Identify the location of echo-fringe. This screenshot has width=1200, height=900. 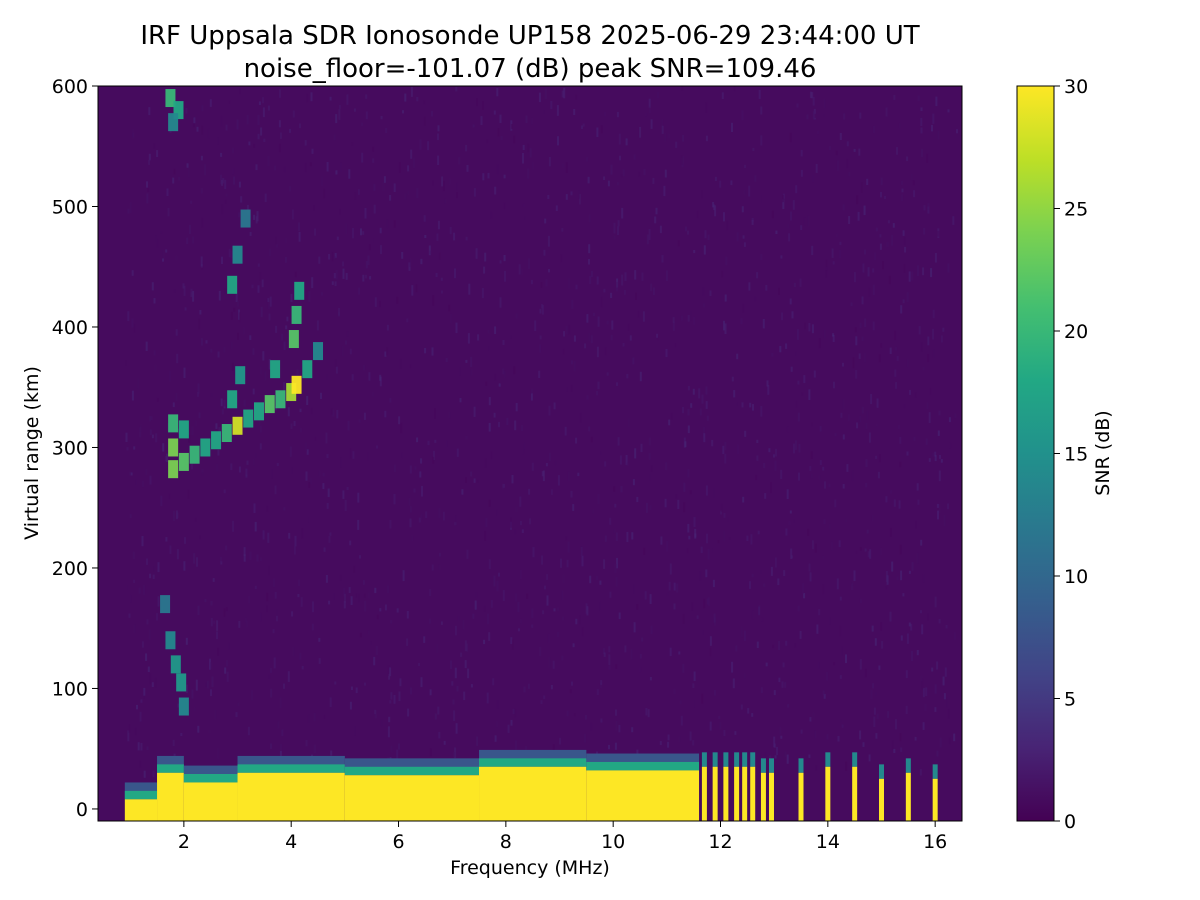
(291, 768).